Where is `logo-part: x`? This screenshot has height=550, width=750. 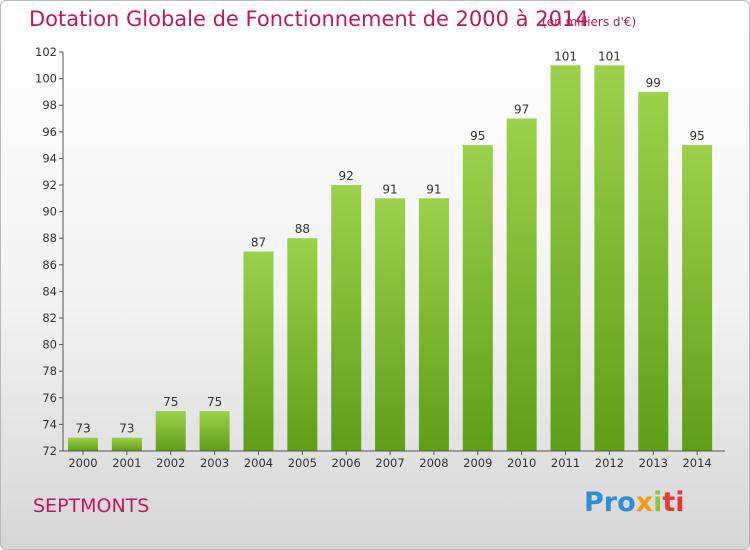
logo-part: x is located at coordinates (644, 502).